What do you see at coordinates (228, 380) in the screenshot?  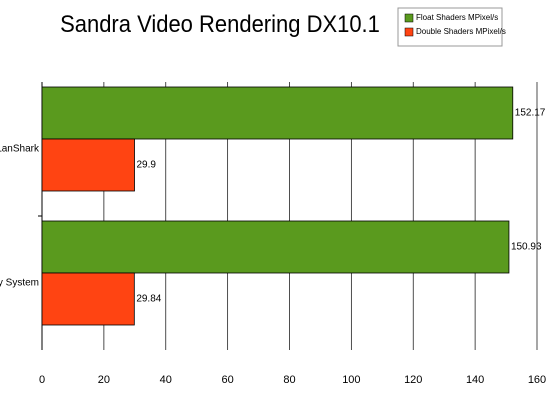 I see `x-tick-label: 60` at bounding box center [228, 380].